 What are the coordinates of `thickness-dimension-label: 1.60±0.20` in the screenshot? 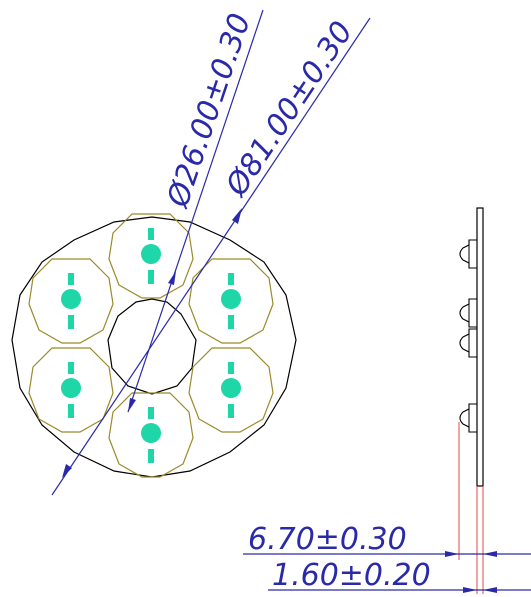 It's located at (351, 575).